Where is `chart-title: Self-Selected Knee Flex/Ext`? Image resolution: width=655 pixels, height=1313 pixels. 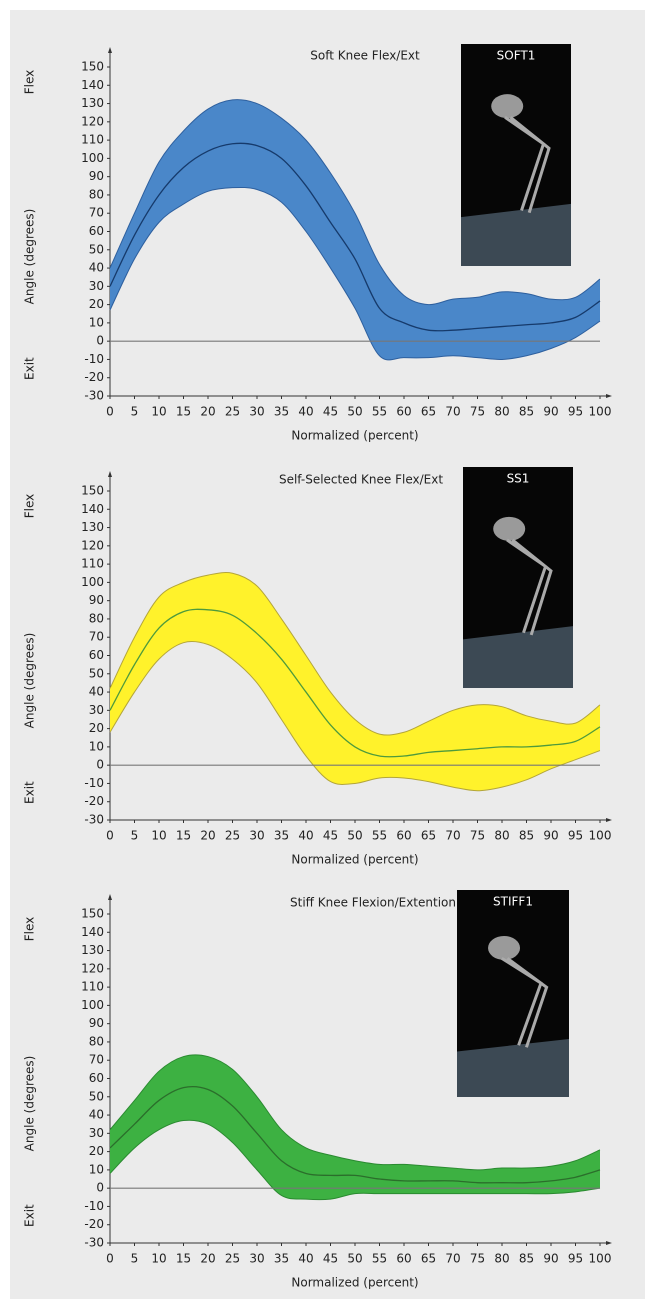 chart-title: Self-Selected Knee Flex/Ext is located at coordinates (361, 480).